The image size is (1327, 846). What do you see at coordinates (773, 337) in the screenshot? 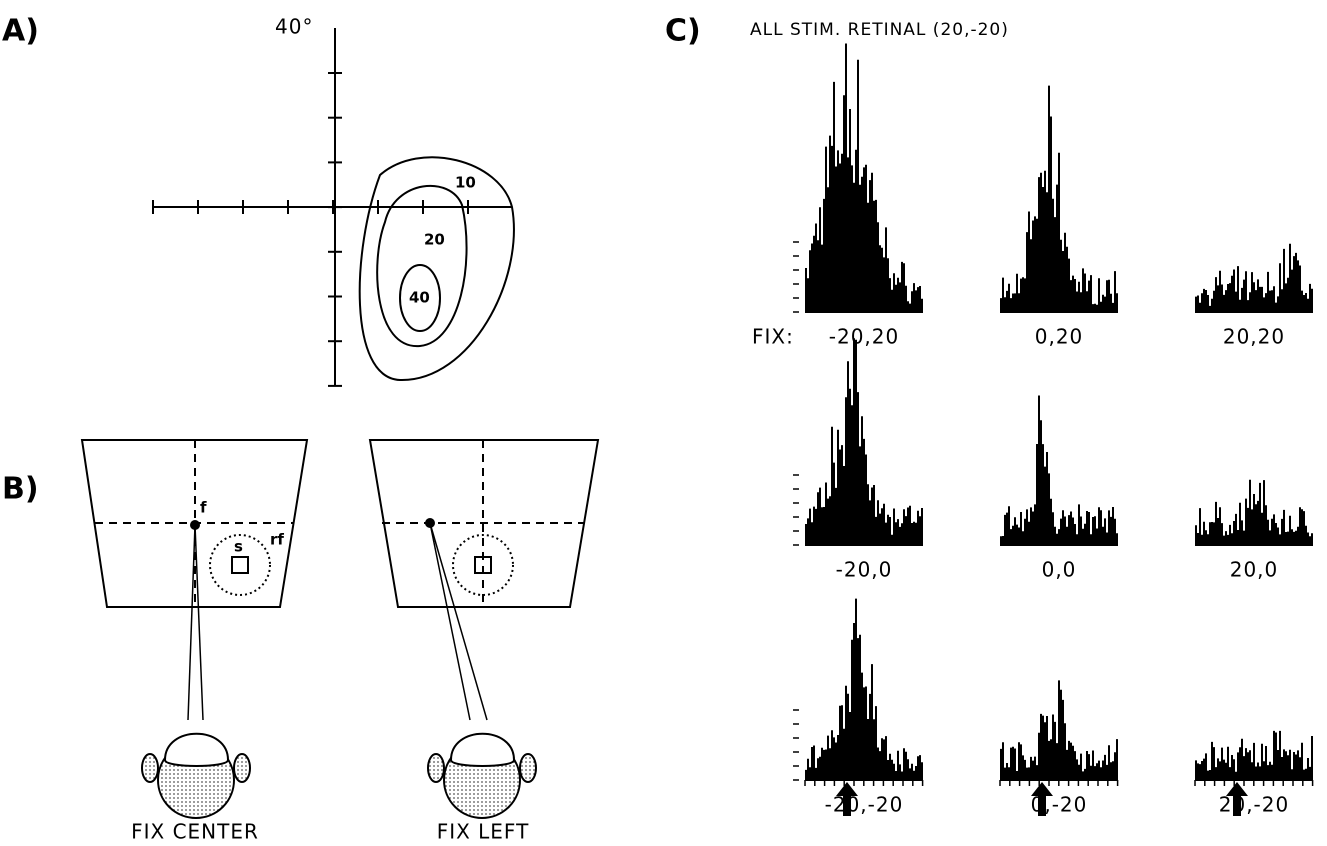
I see `fix-prefix: FIX:` at bounding box center [773, 337].